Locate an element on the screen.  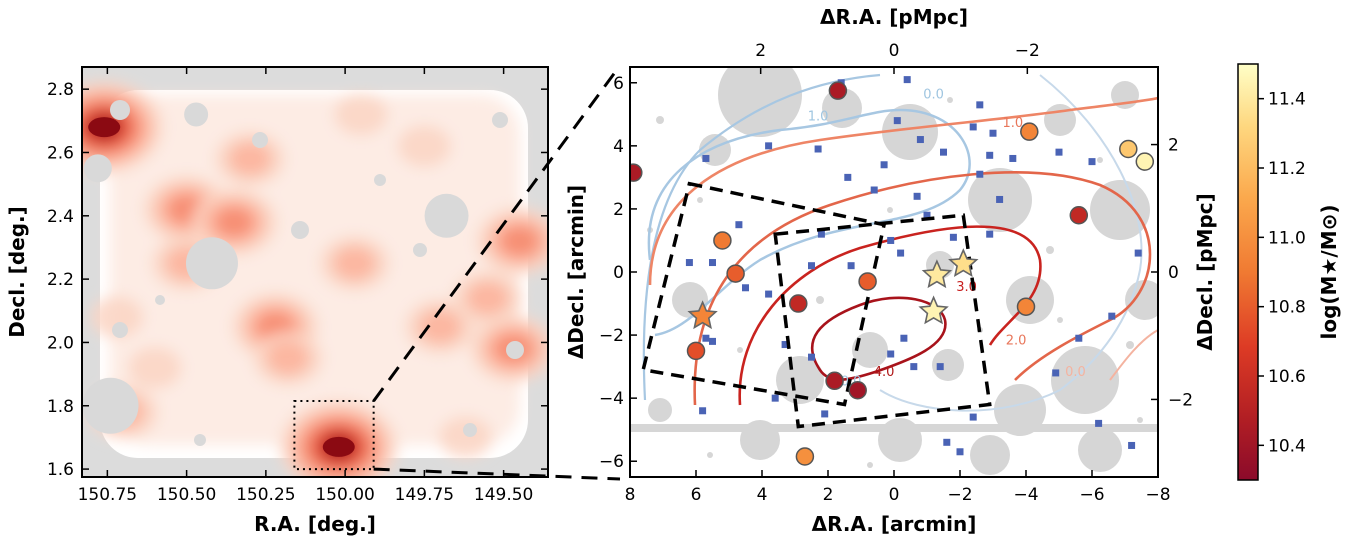
right-y-tick-label-2: −2 is located at coordinates (611, 336).